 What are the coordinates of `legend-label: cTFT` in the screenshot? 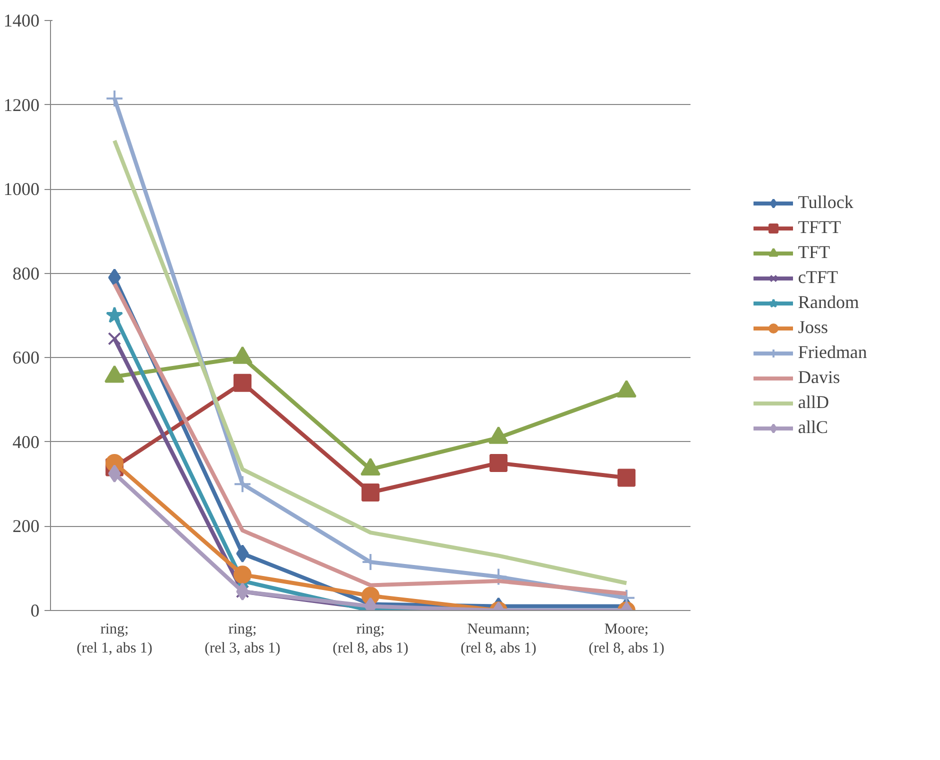 It's located at (818, 277).